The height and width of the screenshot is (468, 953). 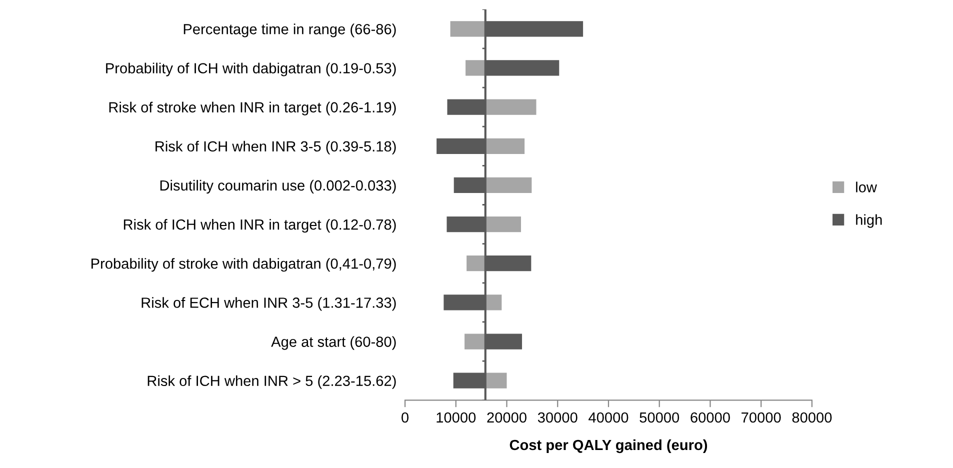 What do you see at coordinates (278, 187) in the screenshot?
I see `y-tick-label: Disutility coumarin use (0.002-0.033)` at bounding box center [278, 187].